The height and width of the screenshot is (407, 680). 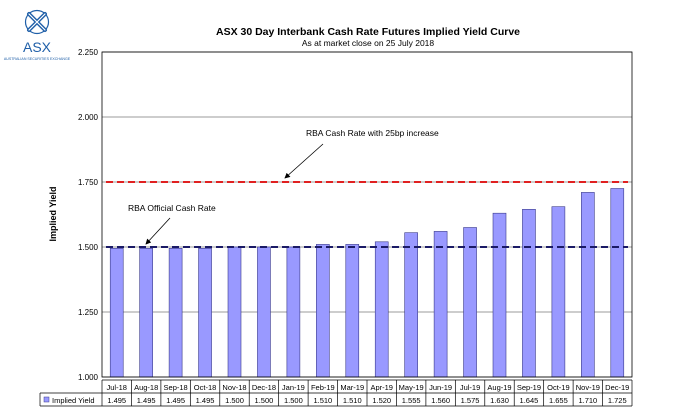 I want to click on x-tick-label: Aug-19, so click(x=499, y=387).